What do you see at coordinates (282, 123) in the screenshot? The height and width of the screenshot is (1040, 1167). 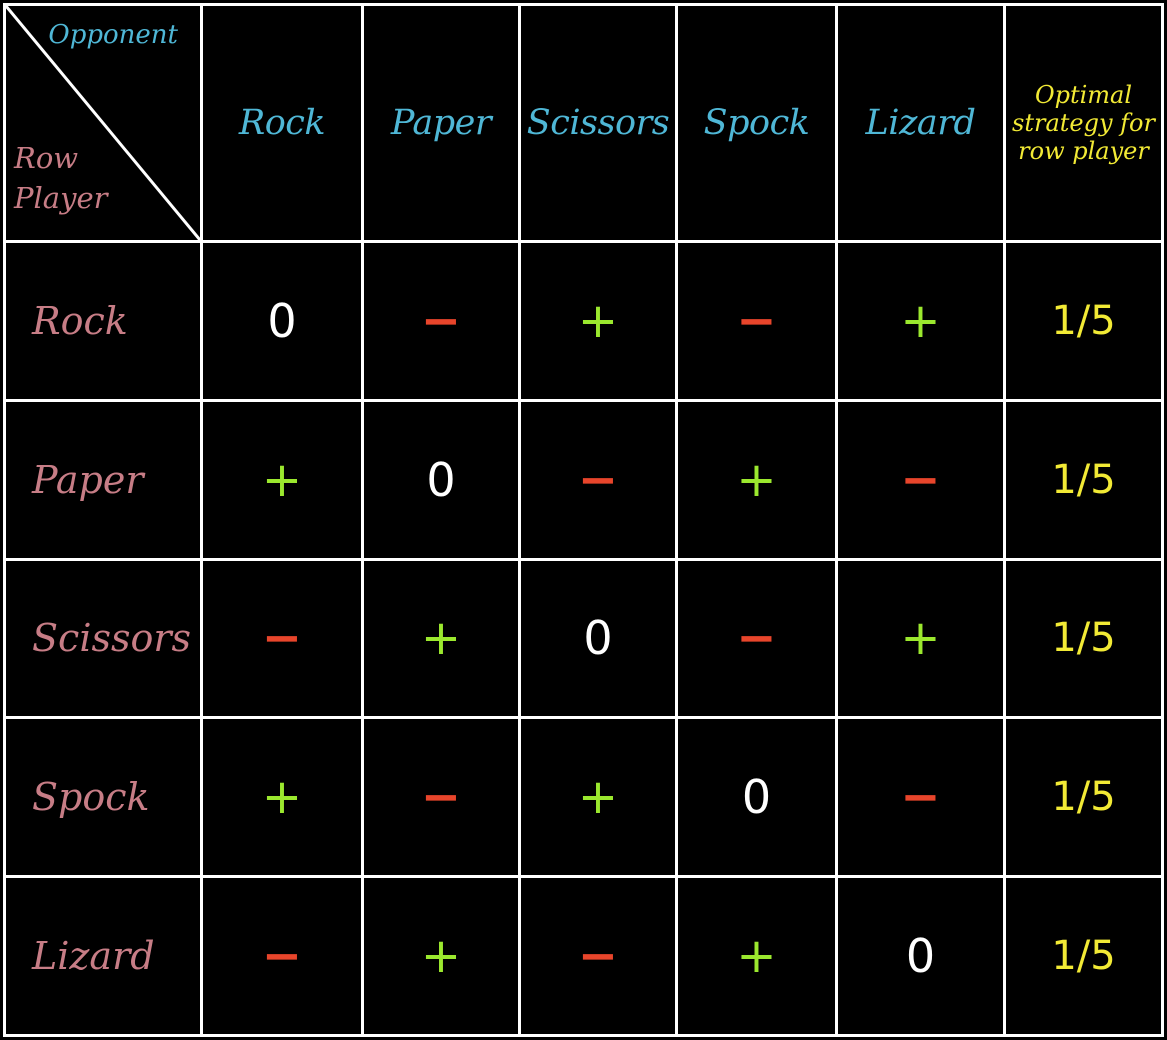 I see `column-header-rock: Rock` at bounding box center [282, 123].